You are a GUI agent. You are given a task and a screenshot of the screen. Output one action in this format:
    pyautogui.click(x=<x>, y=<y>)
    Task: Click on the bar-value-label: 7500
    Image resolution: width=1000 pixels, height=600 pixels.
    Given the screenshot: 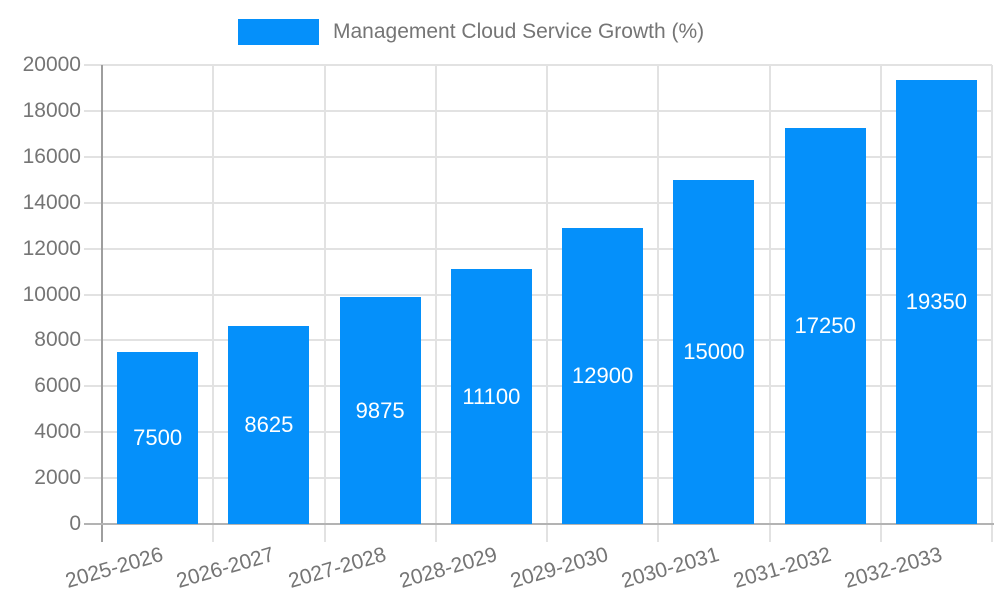 What is the action you would take?
    pyautogui.click(x=158, y=437)
    